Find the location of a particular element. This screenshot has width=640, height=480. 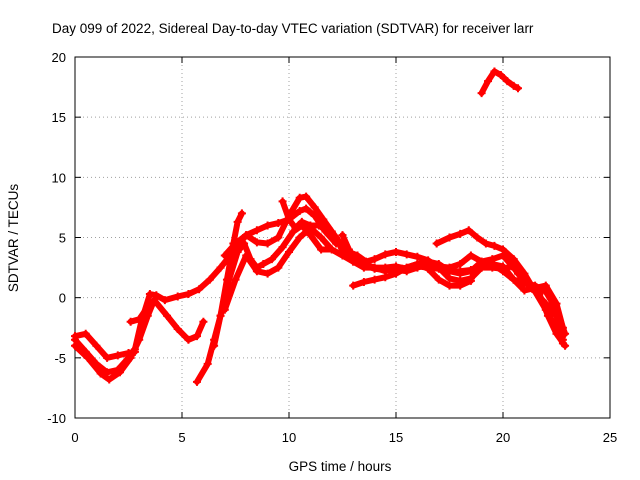

series-line is located at coordinates (345, 242).